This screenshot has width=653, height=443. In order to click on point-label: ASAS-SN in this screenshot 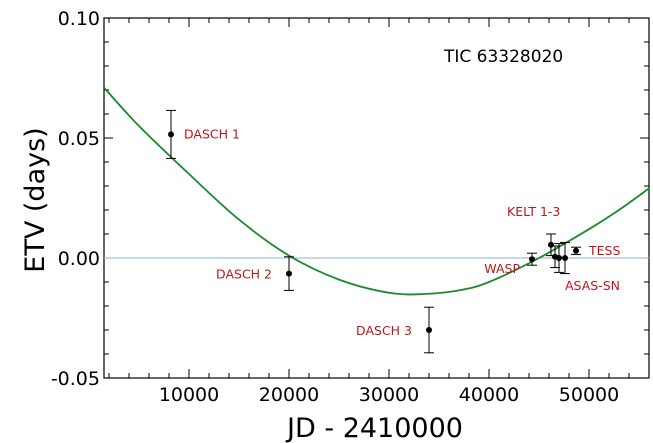, I will do `click(592, 285)`.